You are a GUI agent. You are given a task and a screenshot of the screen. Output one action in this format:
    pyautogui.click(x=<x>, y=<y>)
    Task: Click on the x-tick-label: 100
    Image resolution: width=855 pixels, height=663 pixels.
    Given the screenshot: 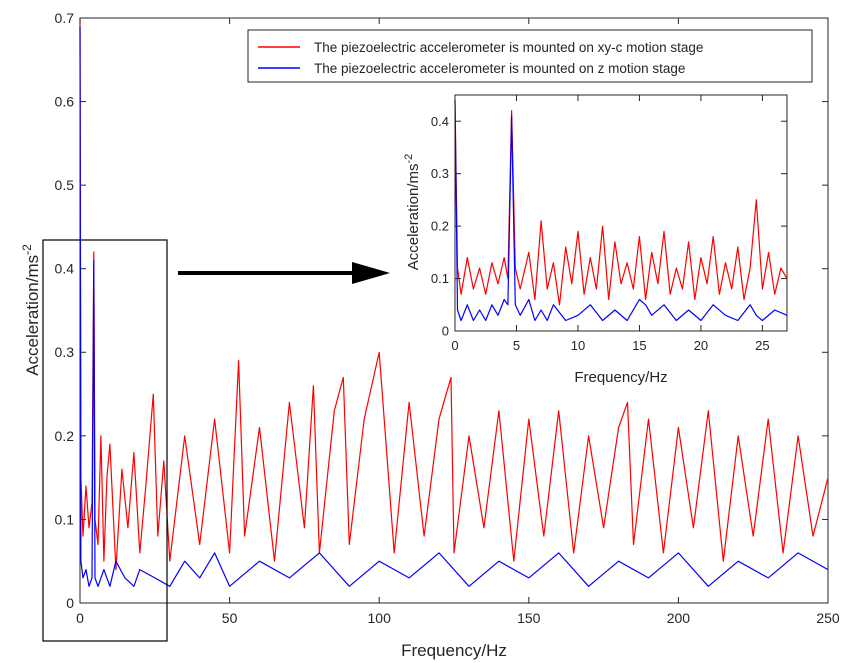 What is the action you would take?
    pyautogui.click(x=380, y=618)
    